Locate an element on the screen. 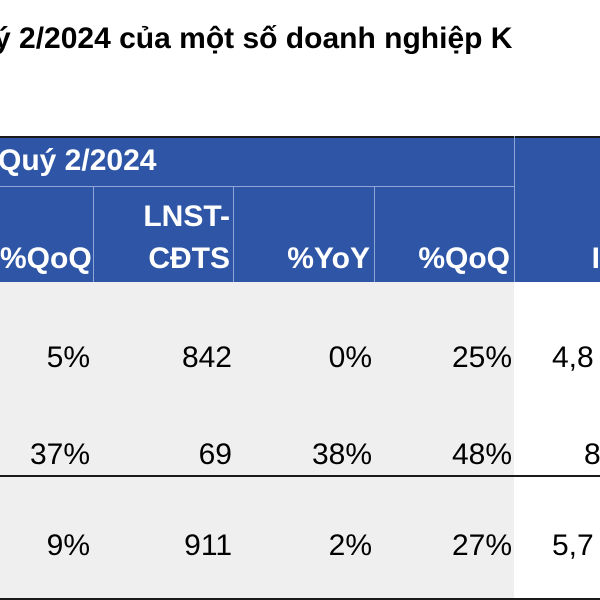 The width and height of the screenshot is (600, 600). header-lnst-line1: LNST- is located at coordinates (186, 216).